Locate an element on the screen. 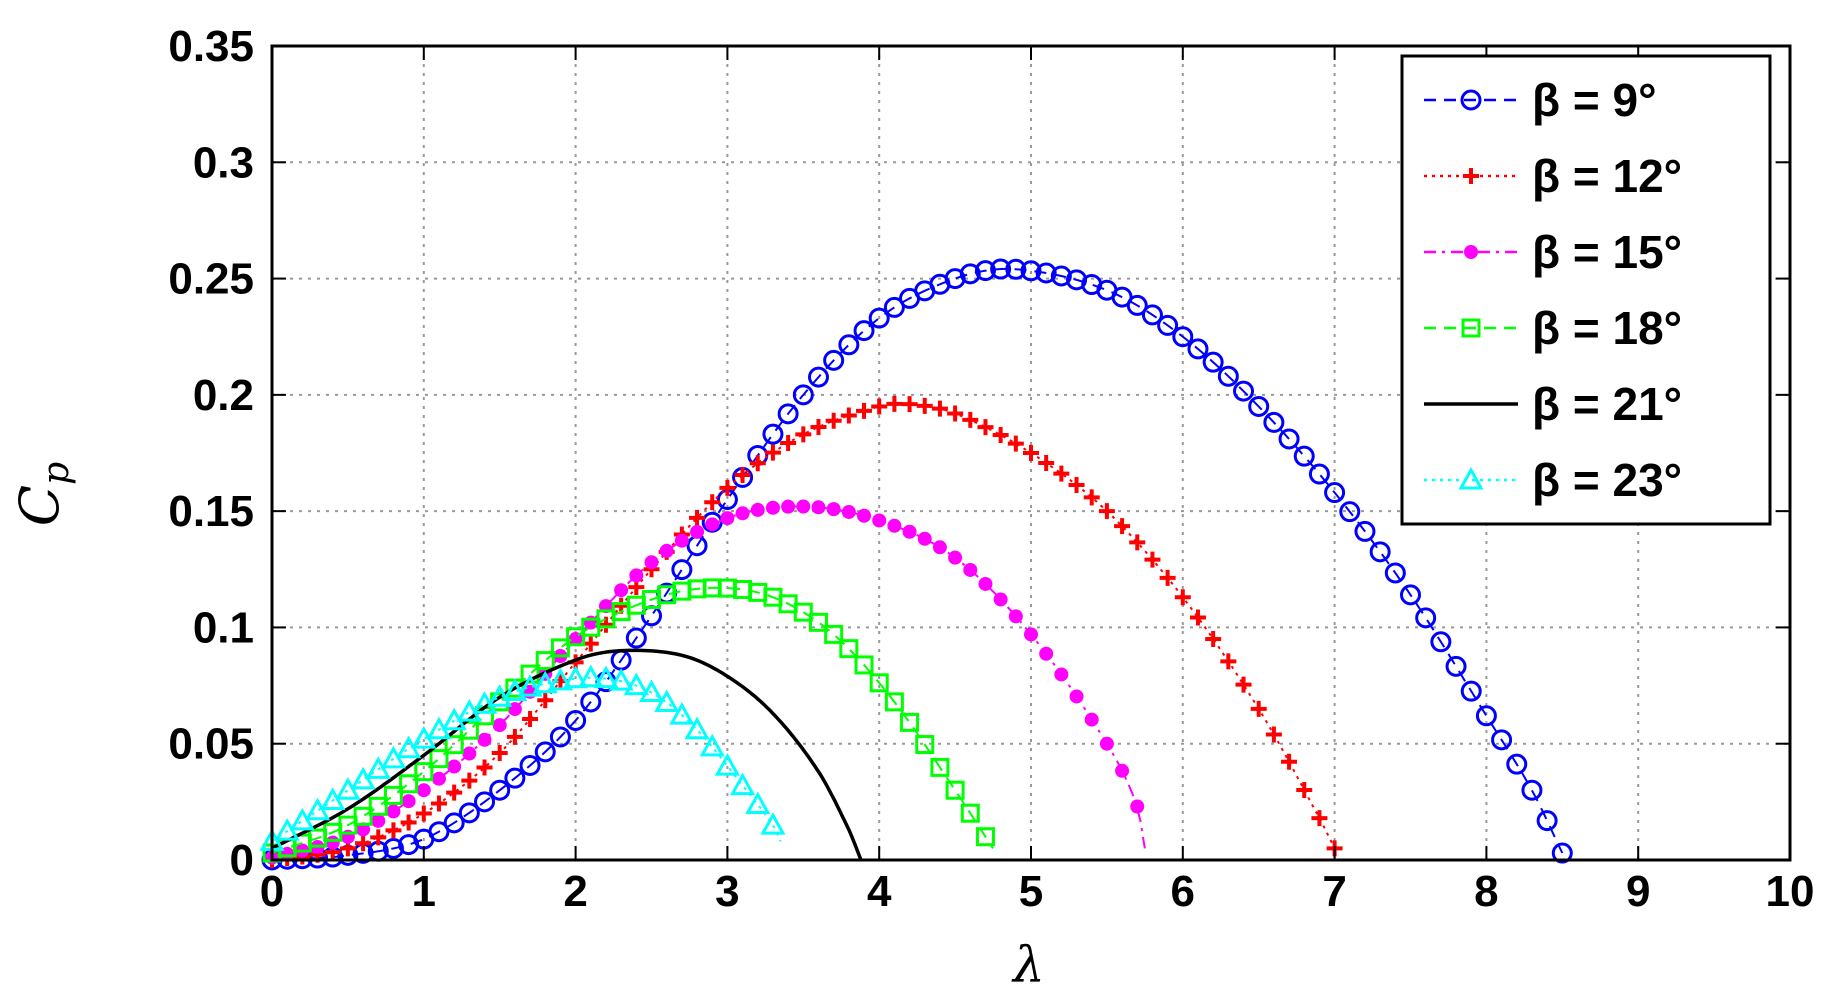 This screenshot has height=984, width=1836. x-tick-label: 2 is located at coordinates (575, 891).